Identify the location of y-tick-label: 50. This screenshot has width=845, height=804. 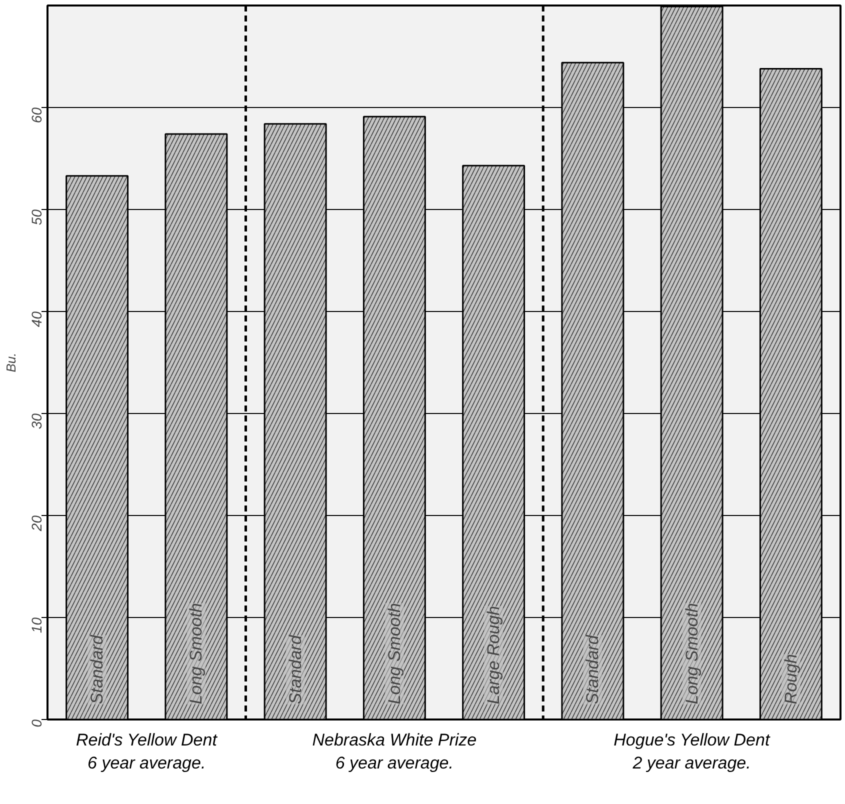
(36, 217).